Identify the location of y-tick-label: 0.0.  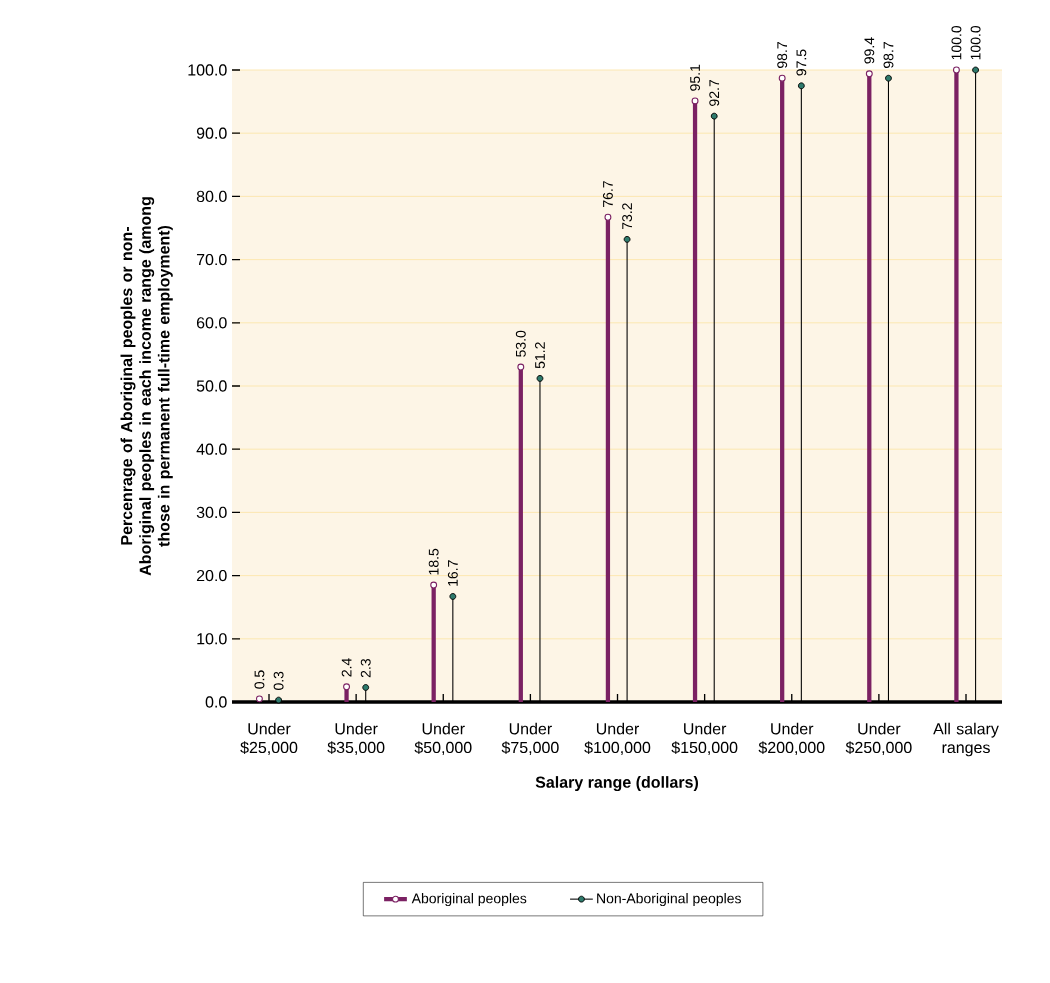
(216, 702).